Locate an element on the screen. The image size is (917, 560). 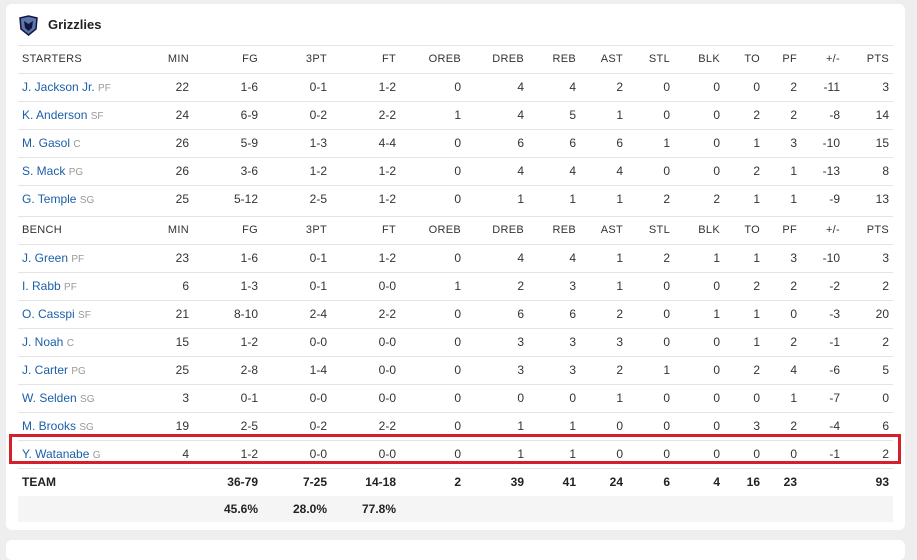
column-header: 3PT is located at coordinates (316, 230).